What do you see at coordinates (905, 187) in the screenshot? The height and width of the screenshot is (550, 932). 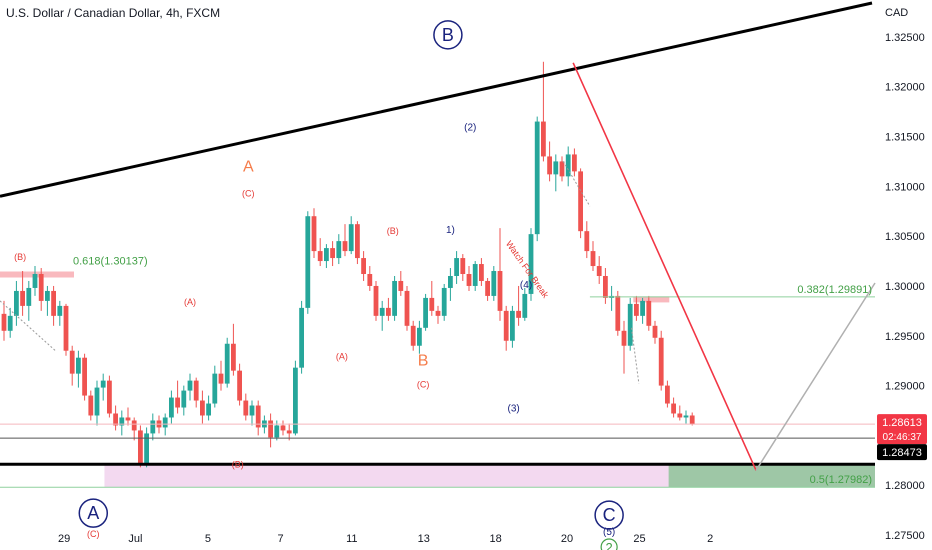 I see `y-tick-label: 1.31000` at bounding box center [905, 187].